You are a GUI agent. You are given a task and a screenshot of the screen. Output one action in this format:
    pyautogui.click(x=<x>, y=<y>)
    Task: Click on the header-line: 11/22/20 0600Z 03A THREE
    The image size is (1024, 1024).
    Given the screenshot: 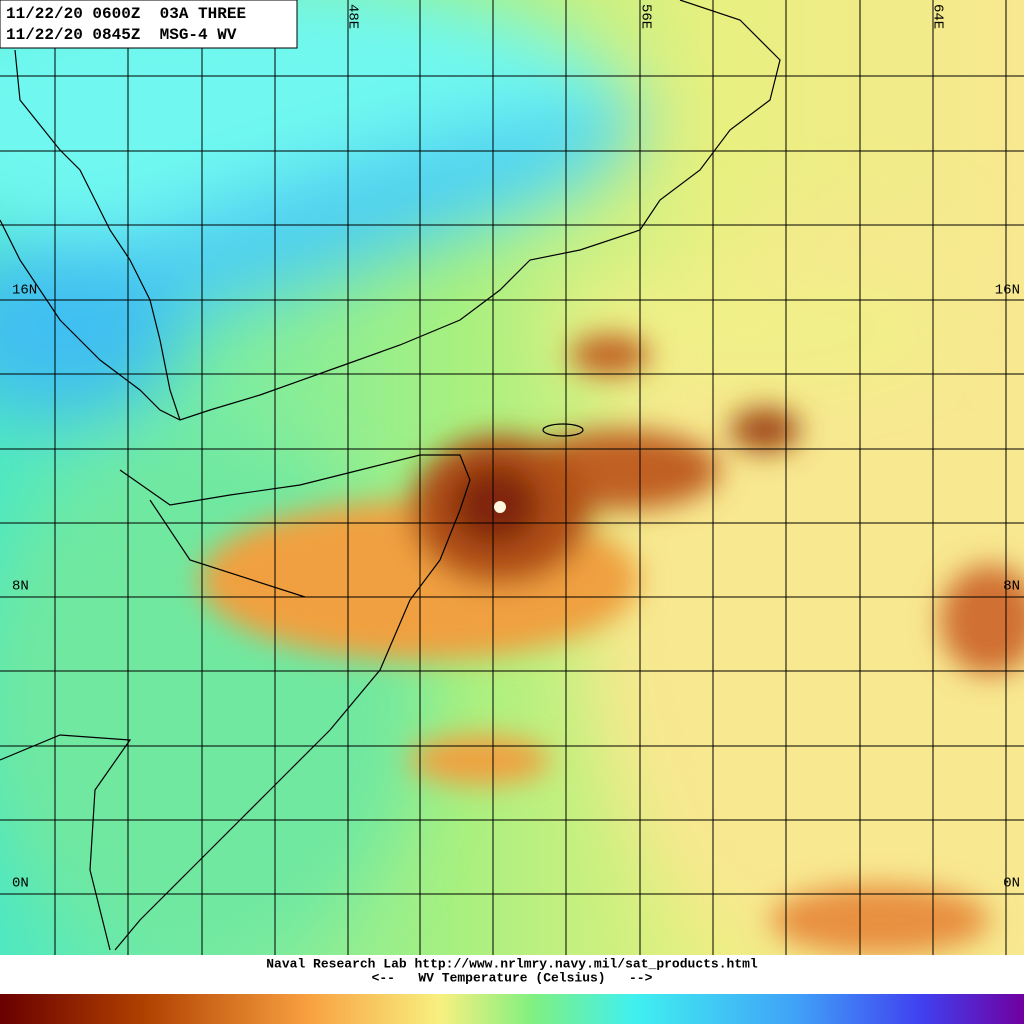 What is the action you would take?
    pyautogui.click(x=126, y=14)
    